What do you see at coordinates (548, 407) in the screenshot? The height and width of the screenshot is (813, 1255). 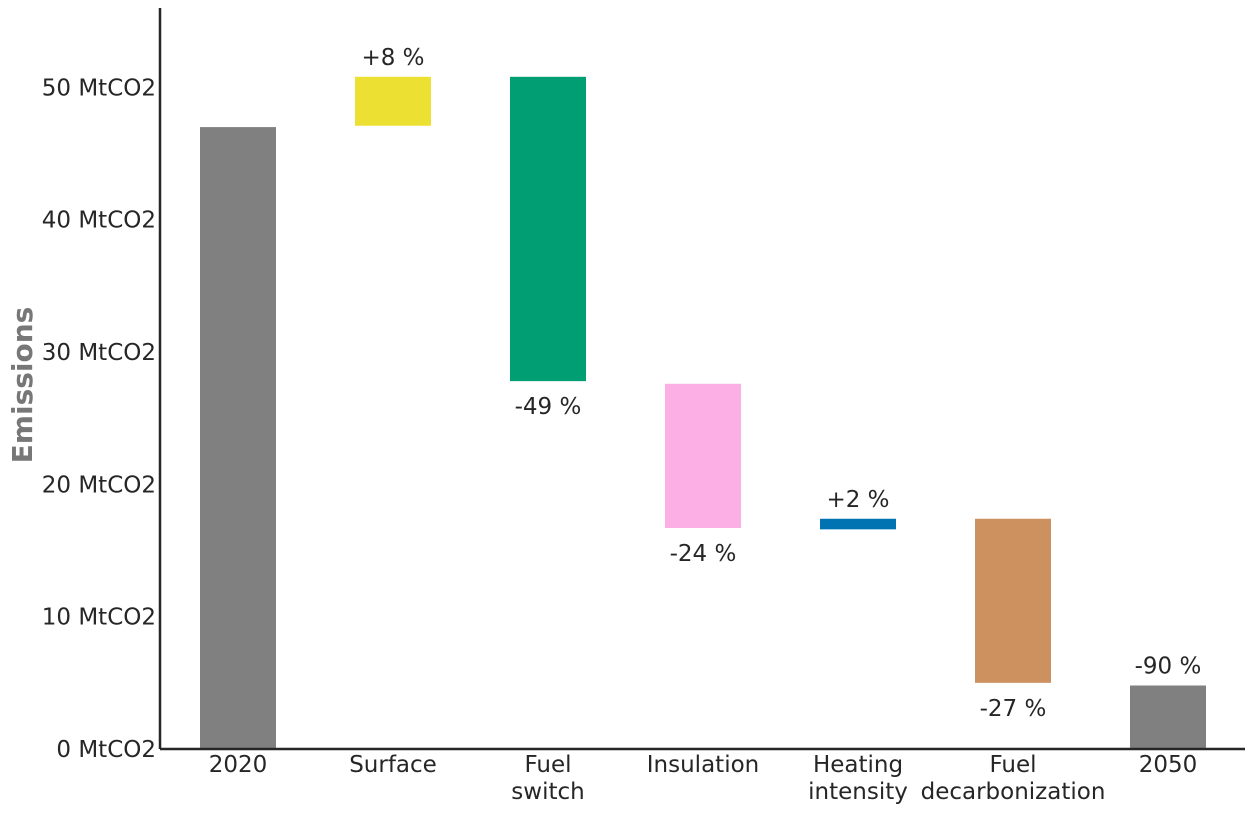 I see `bar-data-label: -49 %` at bounding box center [548, 407].